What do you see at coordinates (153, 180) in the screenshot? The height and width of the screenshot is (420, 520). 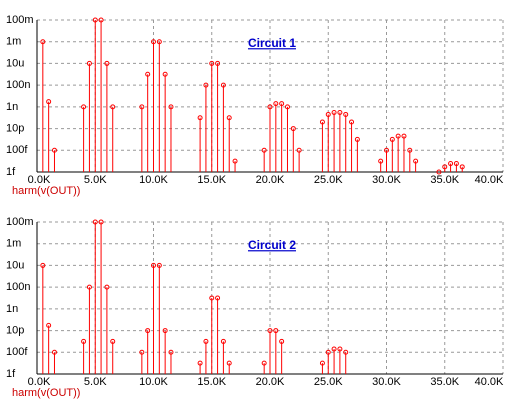 I see `x-tick-label: 10.0K` at bounding box center [153, 180].